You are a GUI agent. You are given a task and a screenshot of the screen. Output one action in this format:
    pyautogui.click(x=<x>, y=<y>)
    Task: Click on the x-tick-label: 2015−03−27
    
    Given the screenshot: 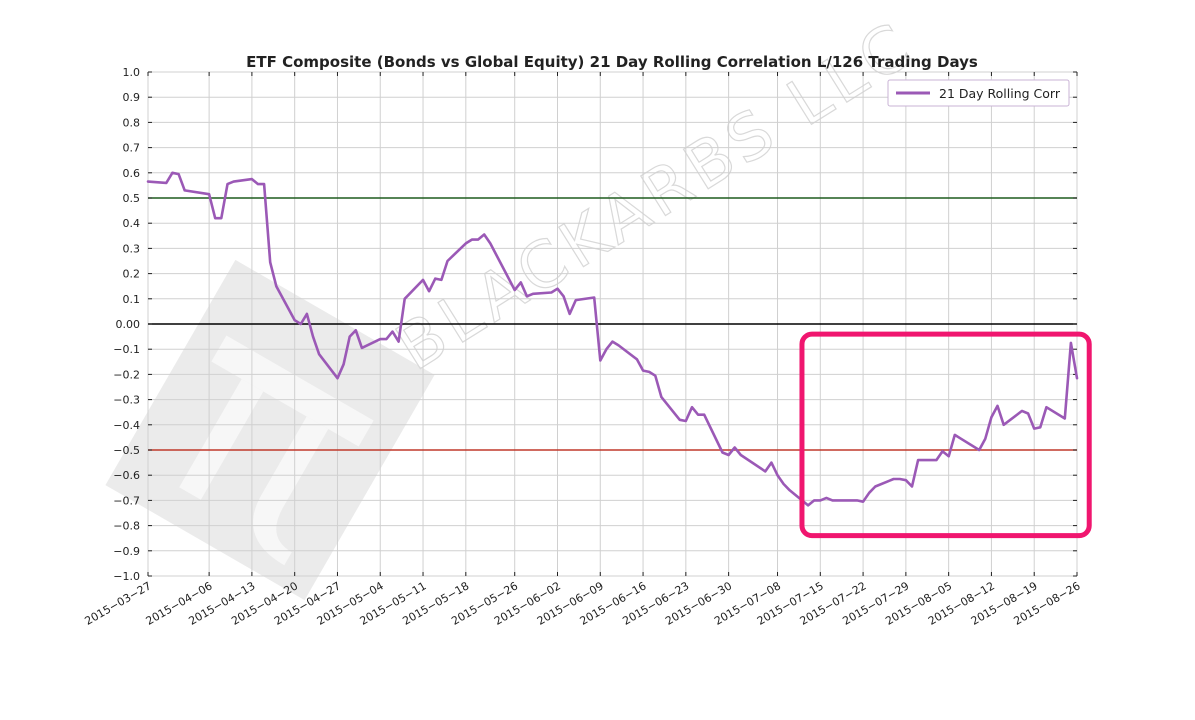 What is the action you would take?
    pyautogui.click(x=118, y=603)
    